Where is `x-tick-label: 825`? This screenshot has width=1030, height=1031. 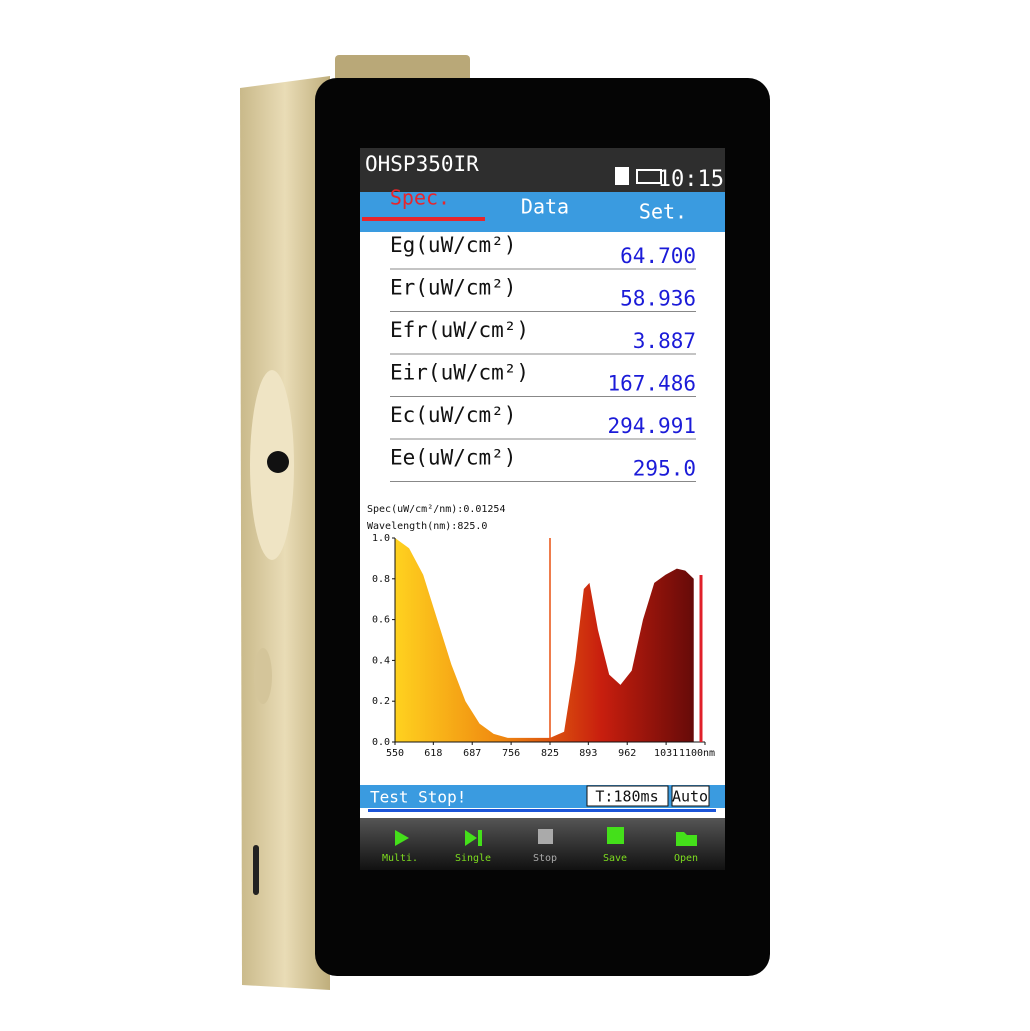
x-tick-label: 825 is located at coordinates (550, 753).